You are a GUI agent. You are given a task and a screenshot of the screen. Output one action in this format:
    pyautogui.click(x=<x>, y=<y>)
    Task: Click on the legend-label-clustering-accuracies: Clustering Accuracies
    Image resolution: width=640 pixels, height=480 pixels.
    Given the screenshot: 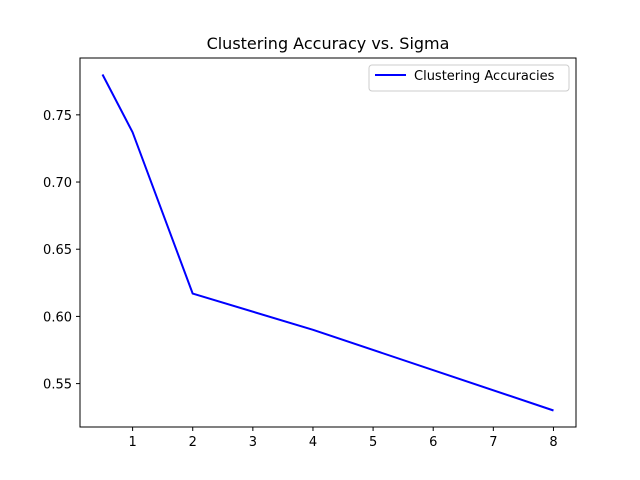 What is the action you would take?
    pyautogui.click(x=484, y=76)
    